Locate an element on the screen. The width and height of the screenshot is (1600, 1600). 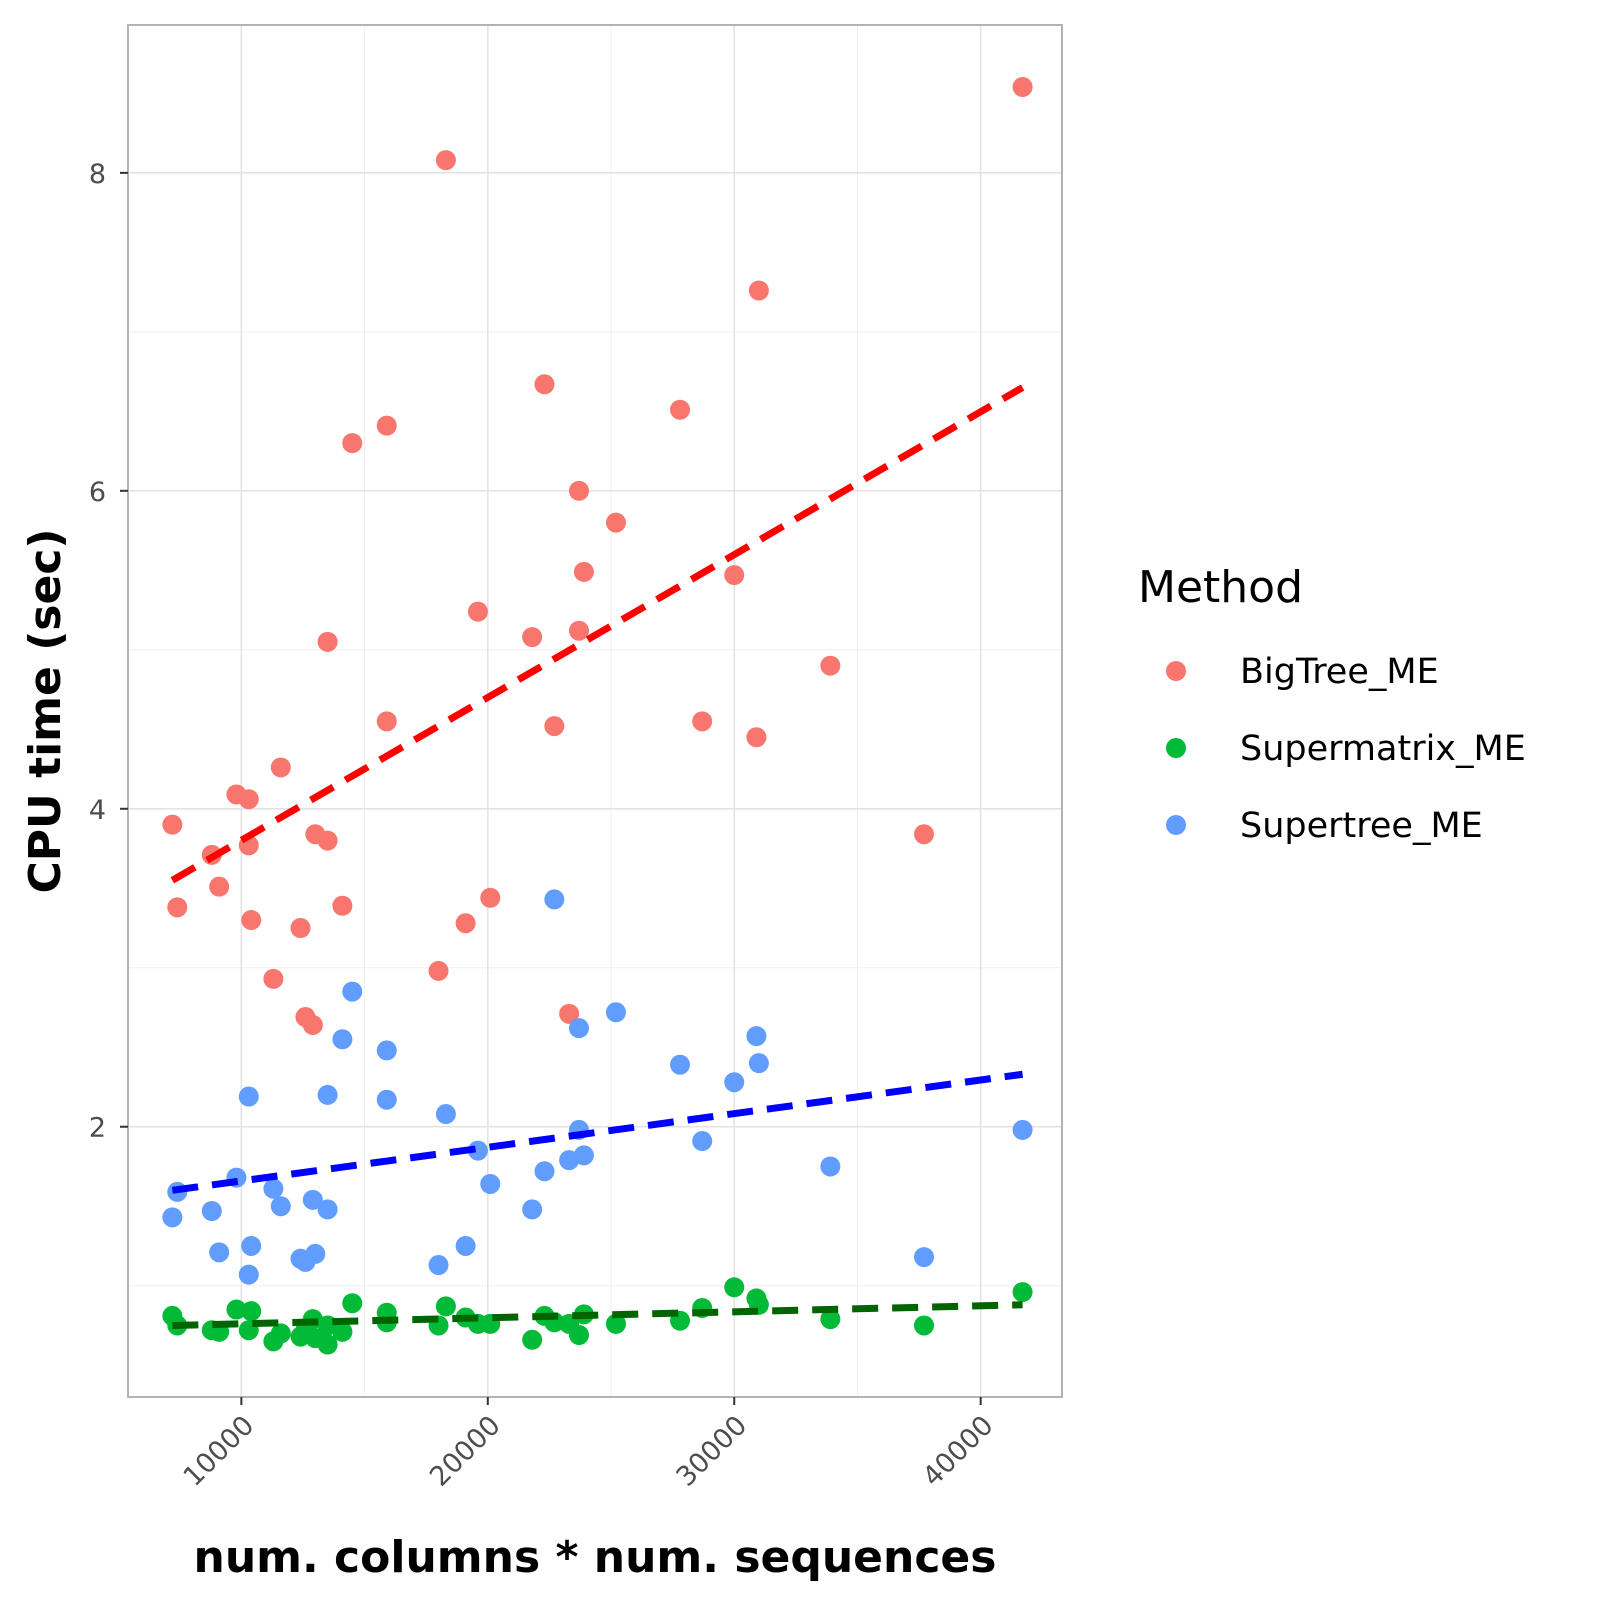
x-tick-label: 40000 is located at coordinates (958, 1451).